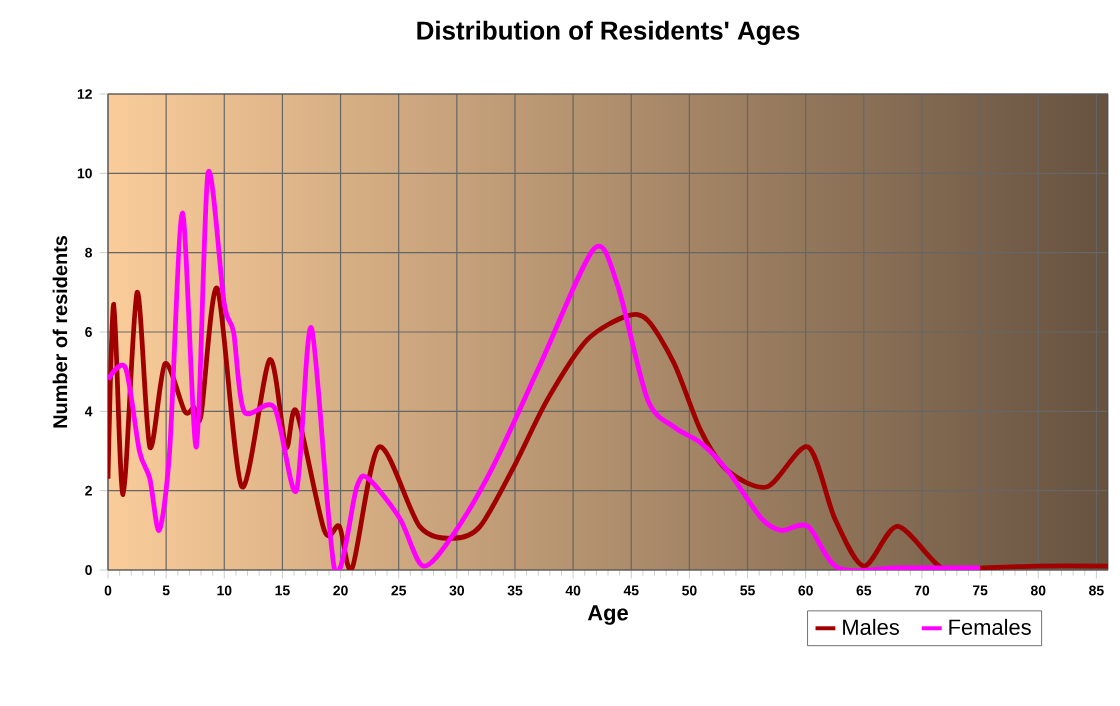 Image resolution: width=1120 pixels, height=706 pixels. What do you see at coordinates (608, 33) in the screenshot?
I see `chart-title: Distribution of Residents' Ages` at bounding box center [608, 33].